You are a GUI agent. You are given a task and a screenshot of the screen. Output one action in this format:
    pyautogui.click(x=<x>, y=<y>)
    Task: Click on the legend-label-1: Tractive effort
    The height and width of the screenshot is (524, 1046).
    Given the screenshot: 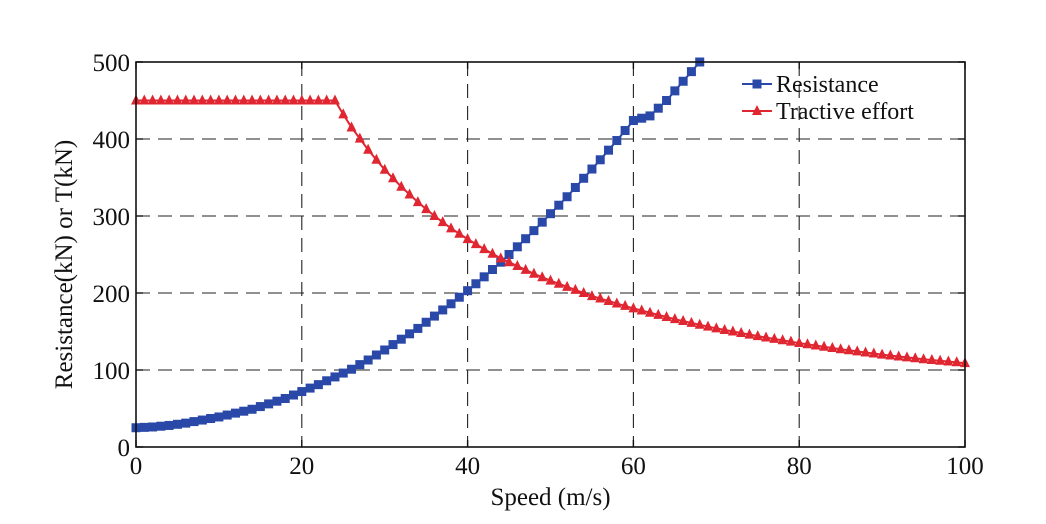 What is the action you would take?
    pyautogui.click(x=845, y=112)
    